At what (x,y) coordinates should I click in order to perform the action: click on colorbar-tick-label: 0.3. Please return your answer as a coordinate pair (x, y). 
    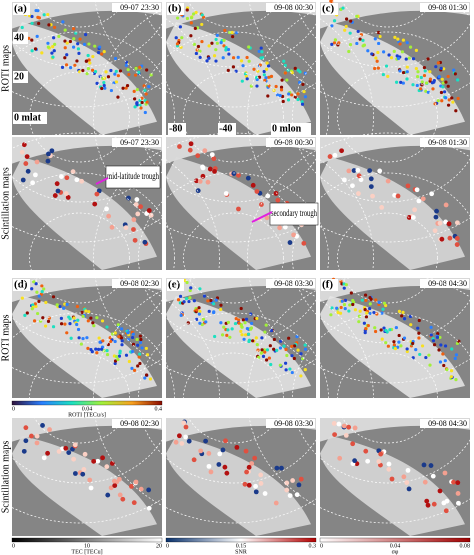
    Looking at the image, I should click on (313, 546).